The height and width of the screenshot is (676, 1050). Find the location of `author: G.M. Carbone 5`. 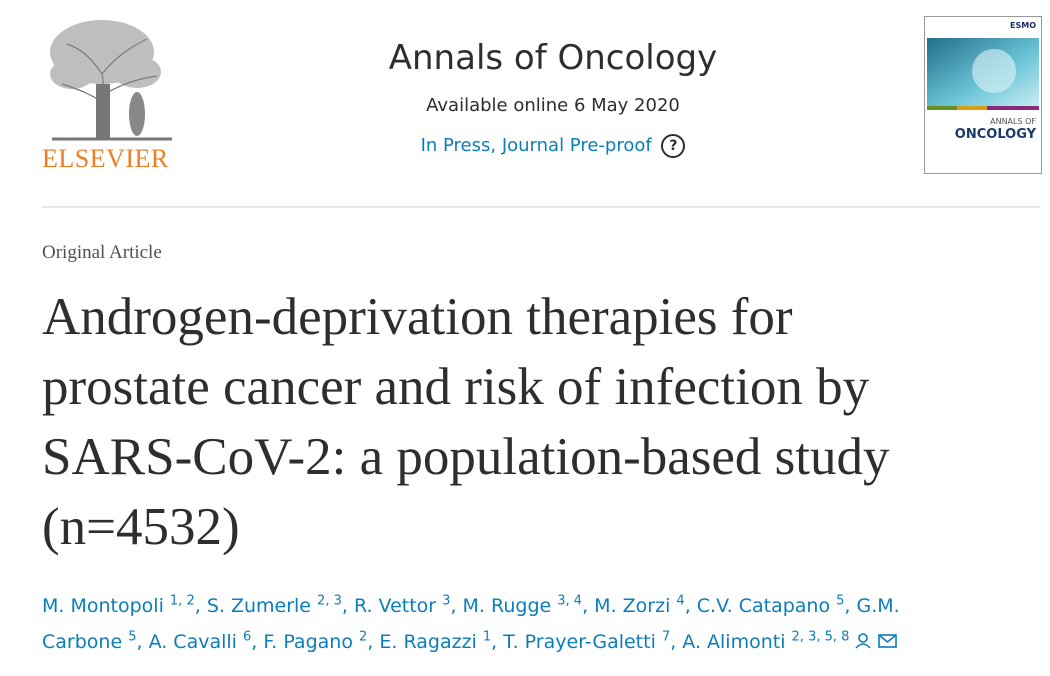

author: G.M. Carbone 5 is located at coordinates (471, 624).